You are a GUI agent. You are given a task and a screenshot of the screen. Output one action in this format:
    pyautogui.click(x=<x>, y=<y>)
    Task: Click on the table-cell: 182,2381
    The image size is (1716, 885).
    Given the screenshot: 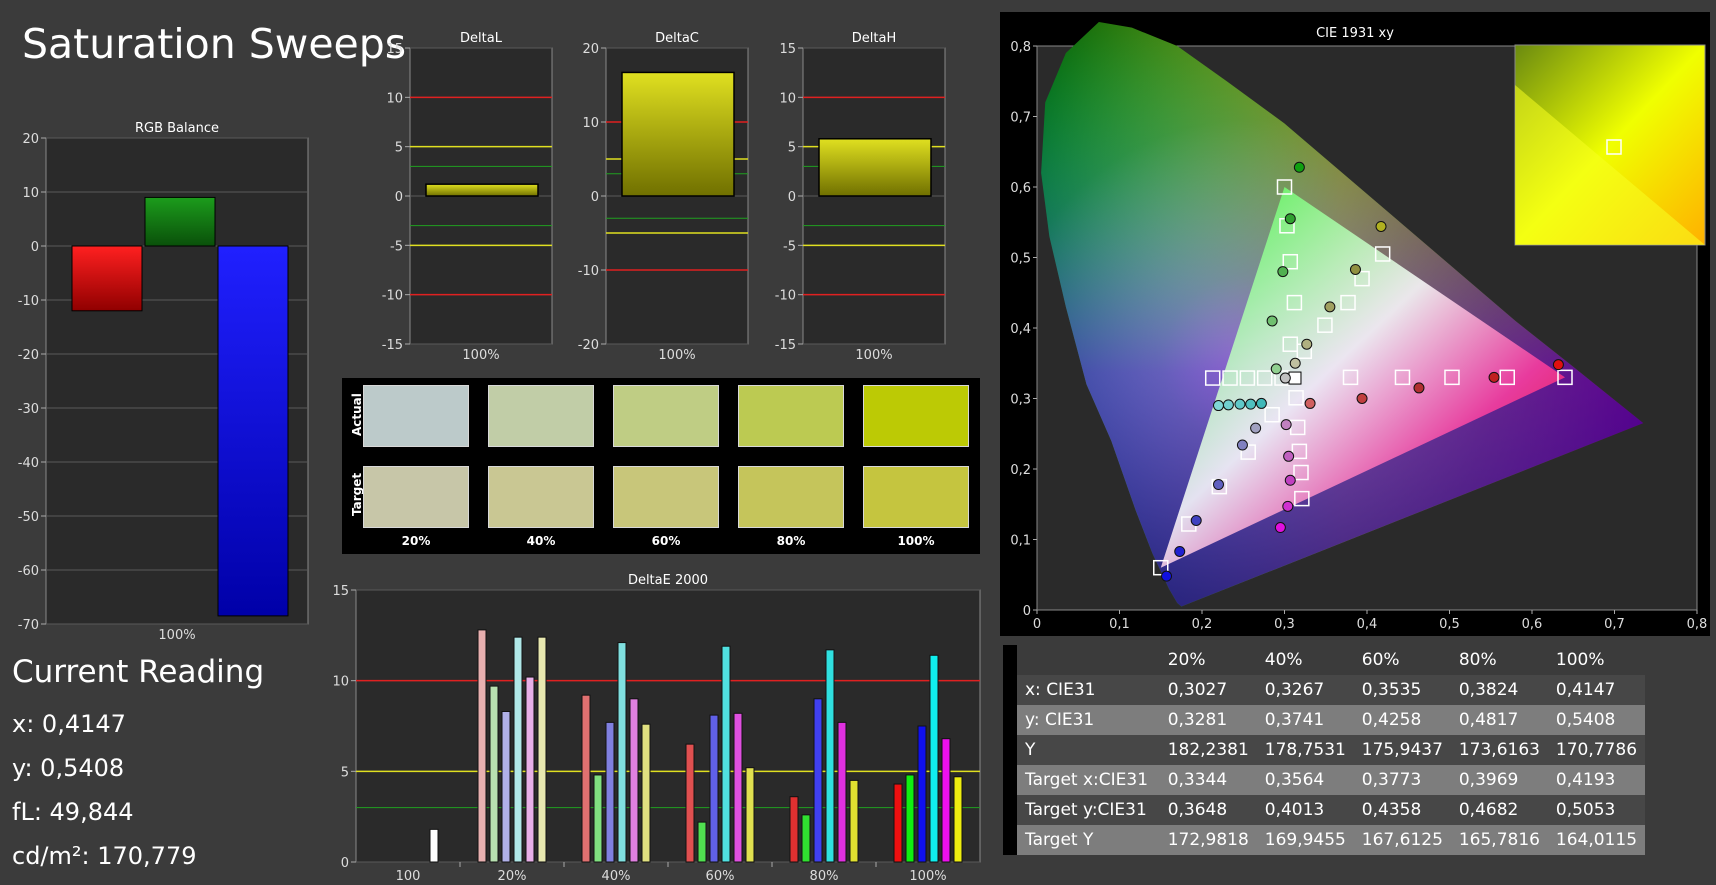 What is the action you would take?
    pyautogui.click(x=1208, y=750)
    